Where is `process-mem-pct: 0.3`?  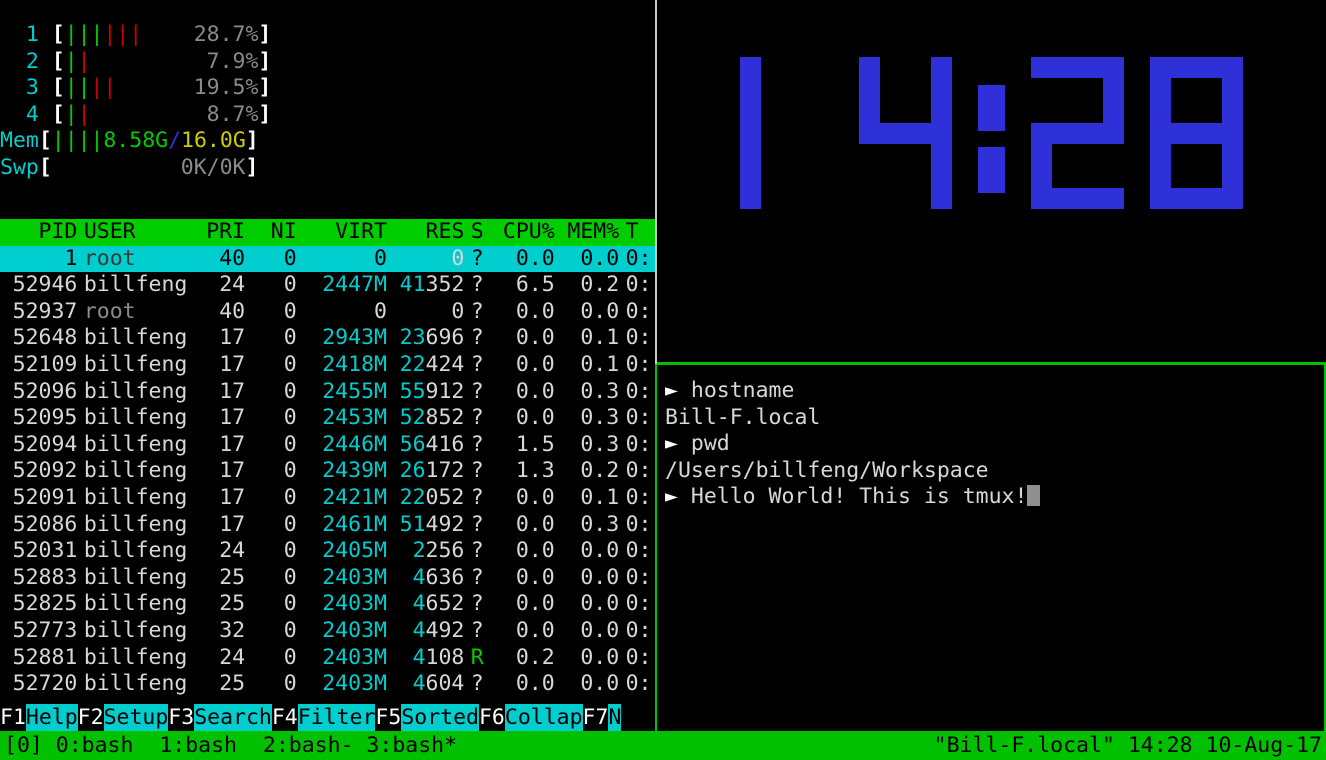
process-mem-pct: 0.3 is located at coordinates (600, 524).